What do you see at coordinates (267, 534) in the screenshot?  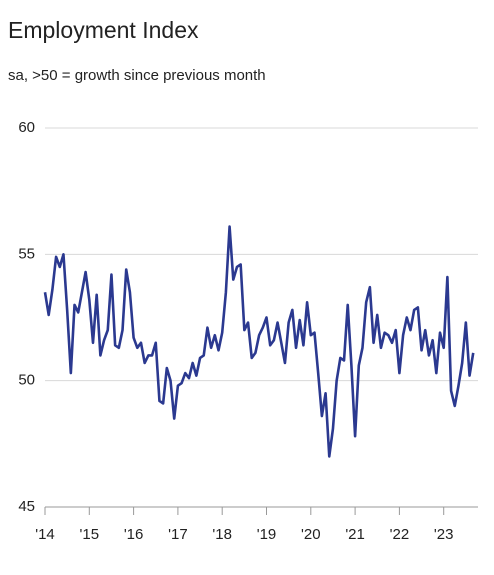 I see `x-tick-label: '19` at bounding box center [267, 534].